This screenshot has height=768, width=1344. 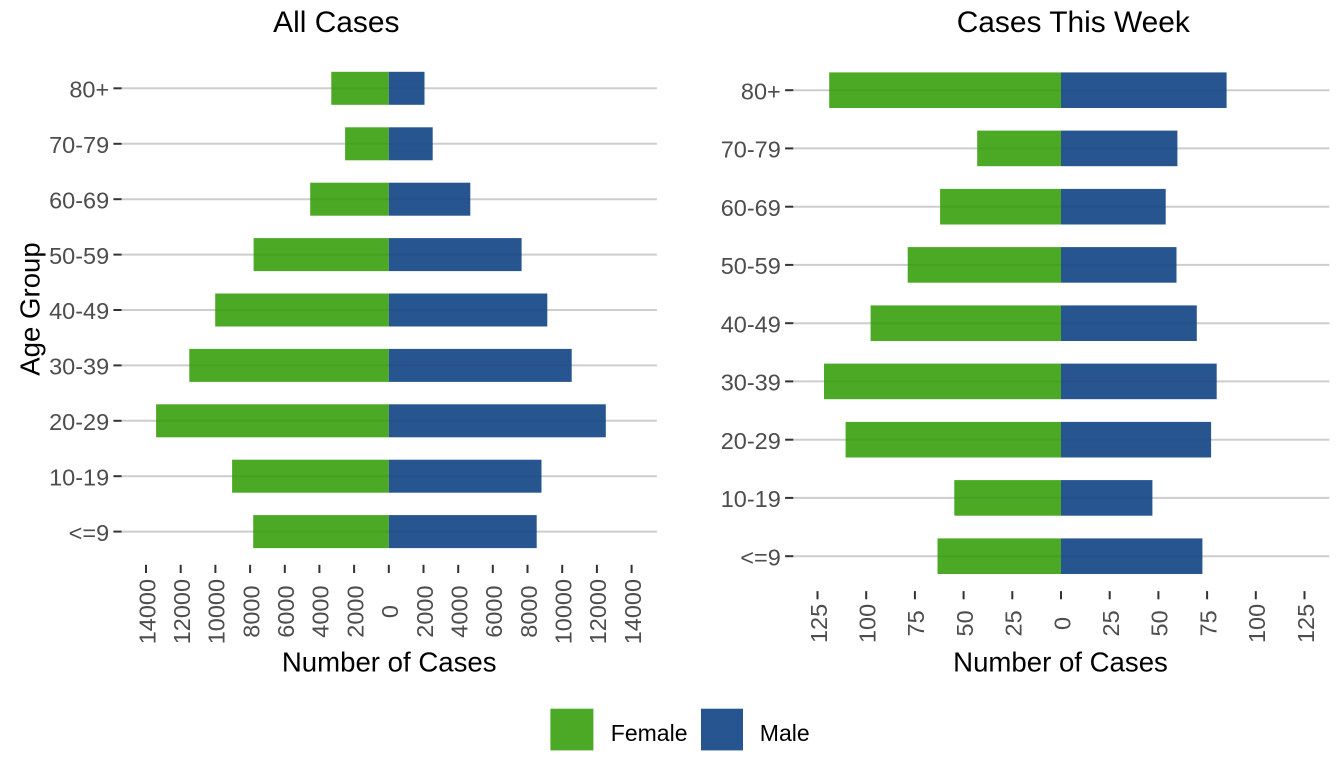 What do you see at coordinates (785, 733) in the screenshot?
I see `svg-text: Male` at bounding box center [785, 733].